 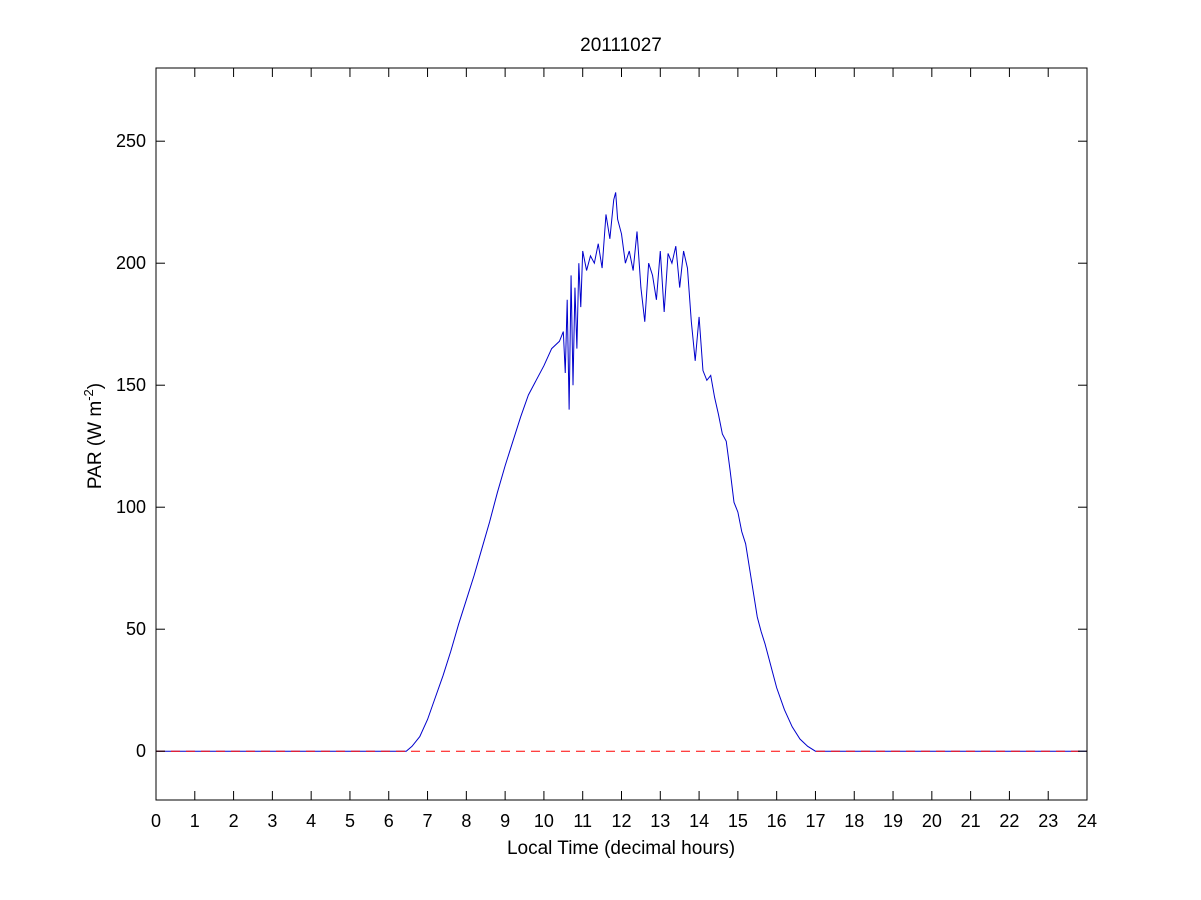 I want to click on x-axis-label: Local Time (decimal hours), so click(x=621, y=848).